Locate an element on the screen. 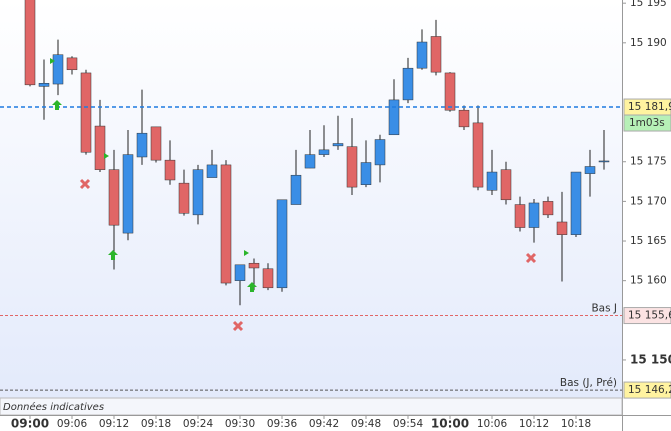 Image resolution: width=671 pixels, height=431 pixels. price-label: 15 146,2 is located at coordinates (649, 390).